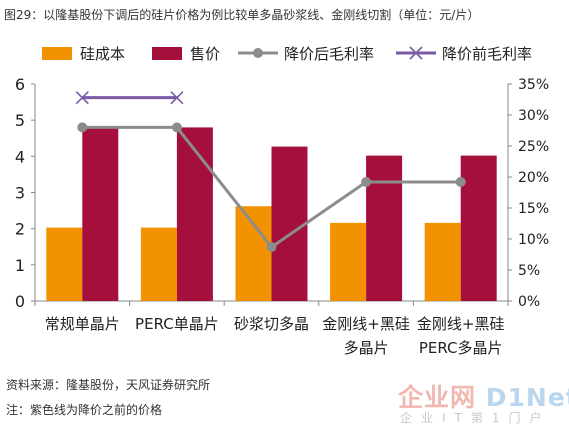 This screenshot has width=569, height=428. What do you see at coordinates (529, 271) in the screenshot?
I see `y-right-tick-label: 5%` at bounding box center [529, 271].